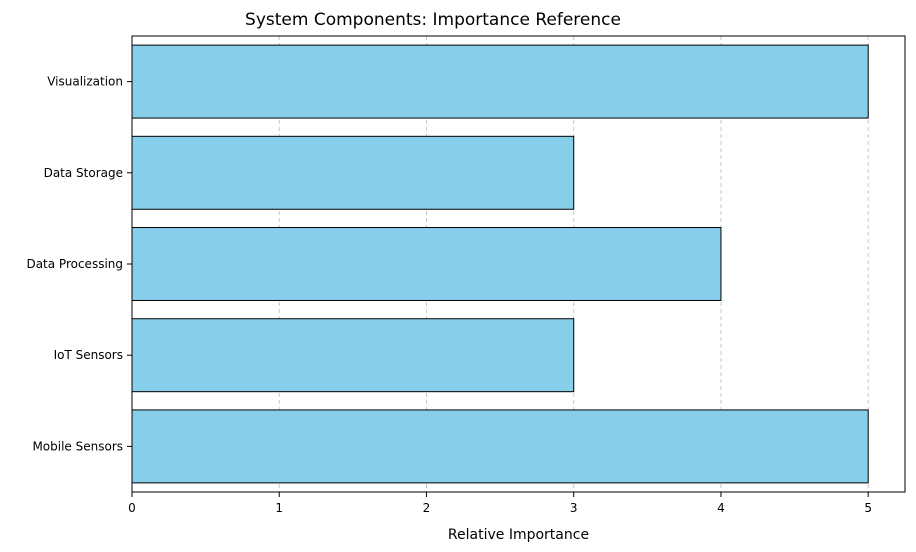 This screenshot has height=552, width=916. Describe the element at coordinates (500, 81) in the screenshot. I see `bar-visualization` at that location.